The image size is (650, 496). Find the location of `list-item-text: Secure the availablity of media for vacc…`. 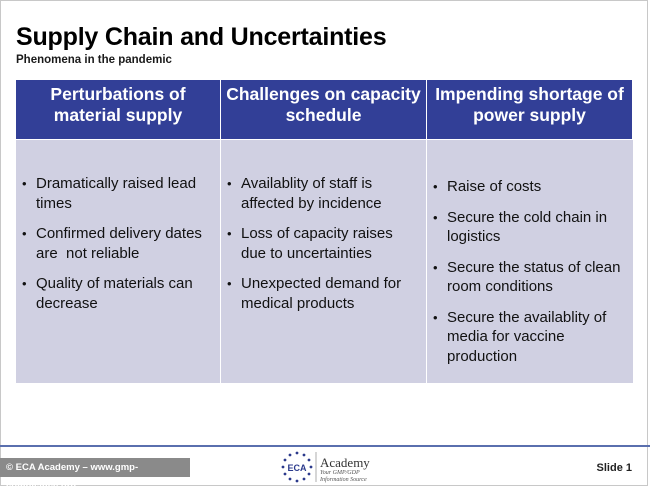

list-item-text: Secure the availablity of media for vacc… is located at coordinates (527, 336).